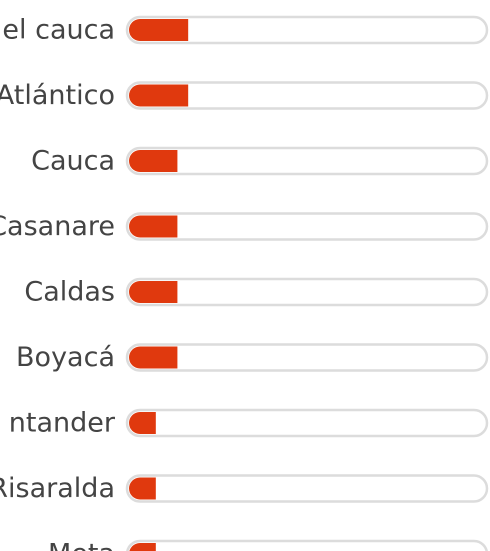  What do you see at coordinates (57, 488) in the screenshot?
I see `category-label: Risaralda` at bounding box center [57, 488].